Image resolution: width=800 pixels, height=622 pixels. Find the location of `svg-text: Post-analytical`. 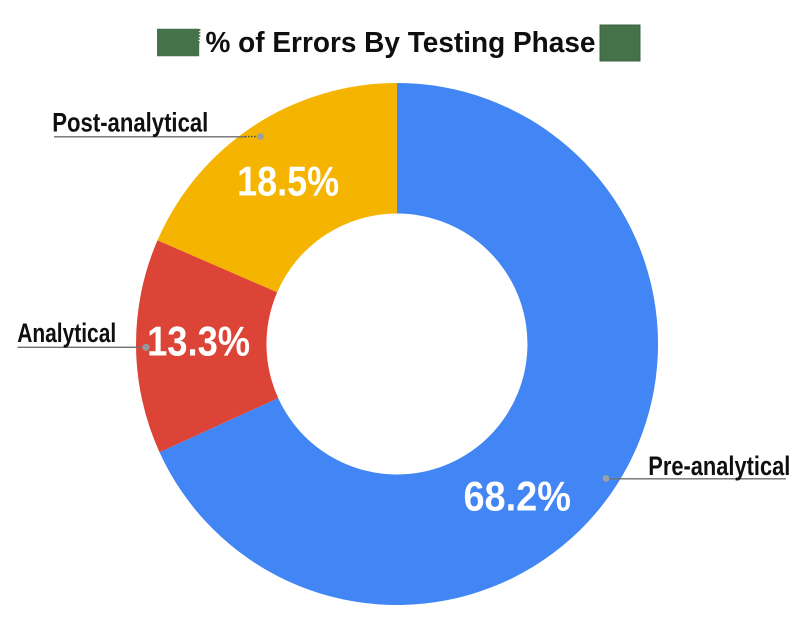

svg-text: Post-analytical is located at coordinates (130, 123).